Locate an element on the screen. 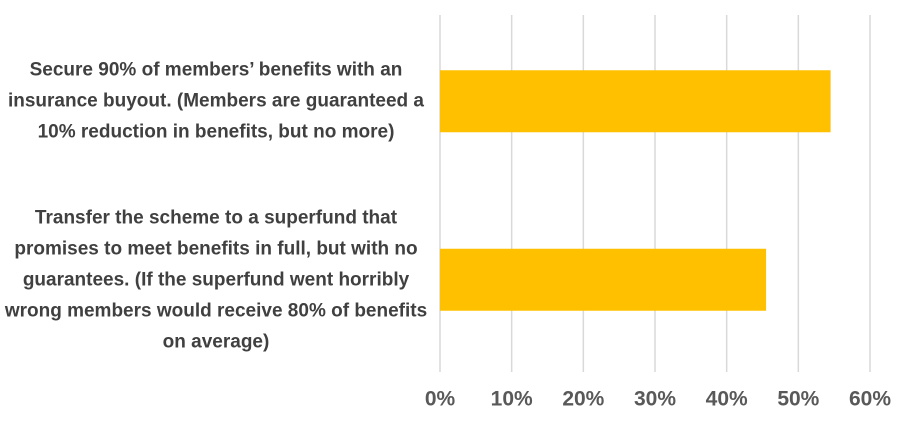 This screenshot has height=421, width=900. x-tick-label: 20% is located at coordinates (583, 399).